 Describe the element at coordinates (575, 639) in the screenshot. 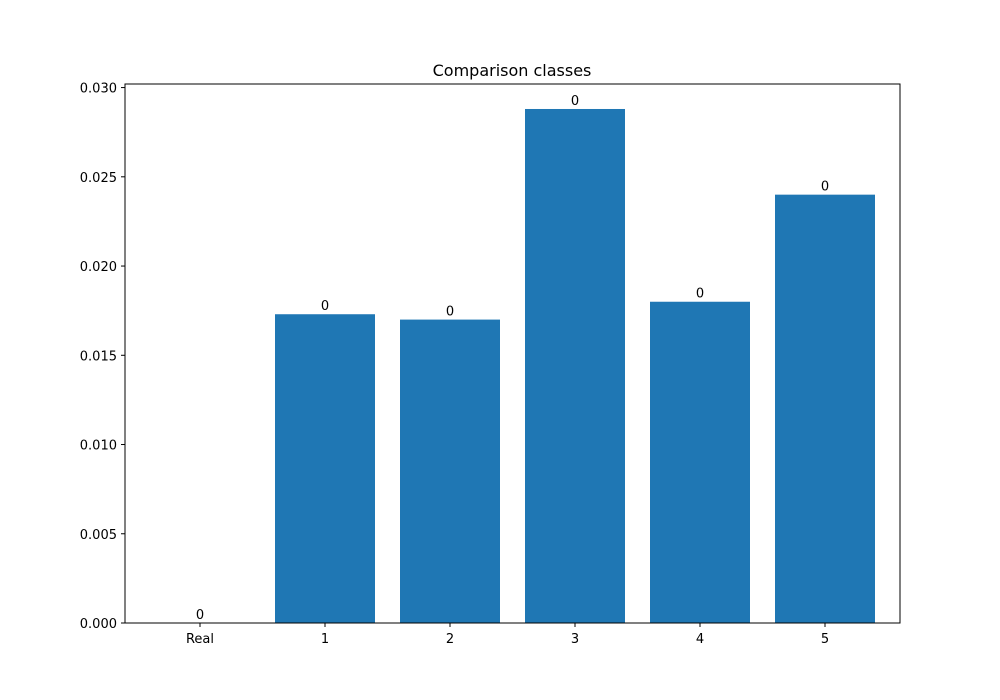

I see `x-tick-label: 3` at that location.